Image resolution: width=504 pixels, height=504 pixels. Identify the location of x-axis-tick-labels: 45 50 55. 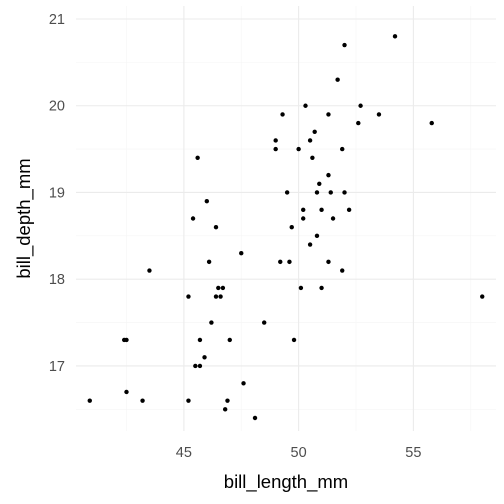
(299, 453).